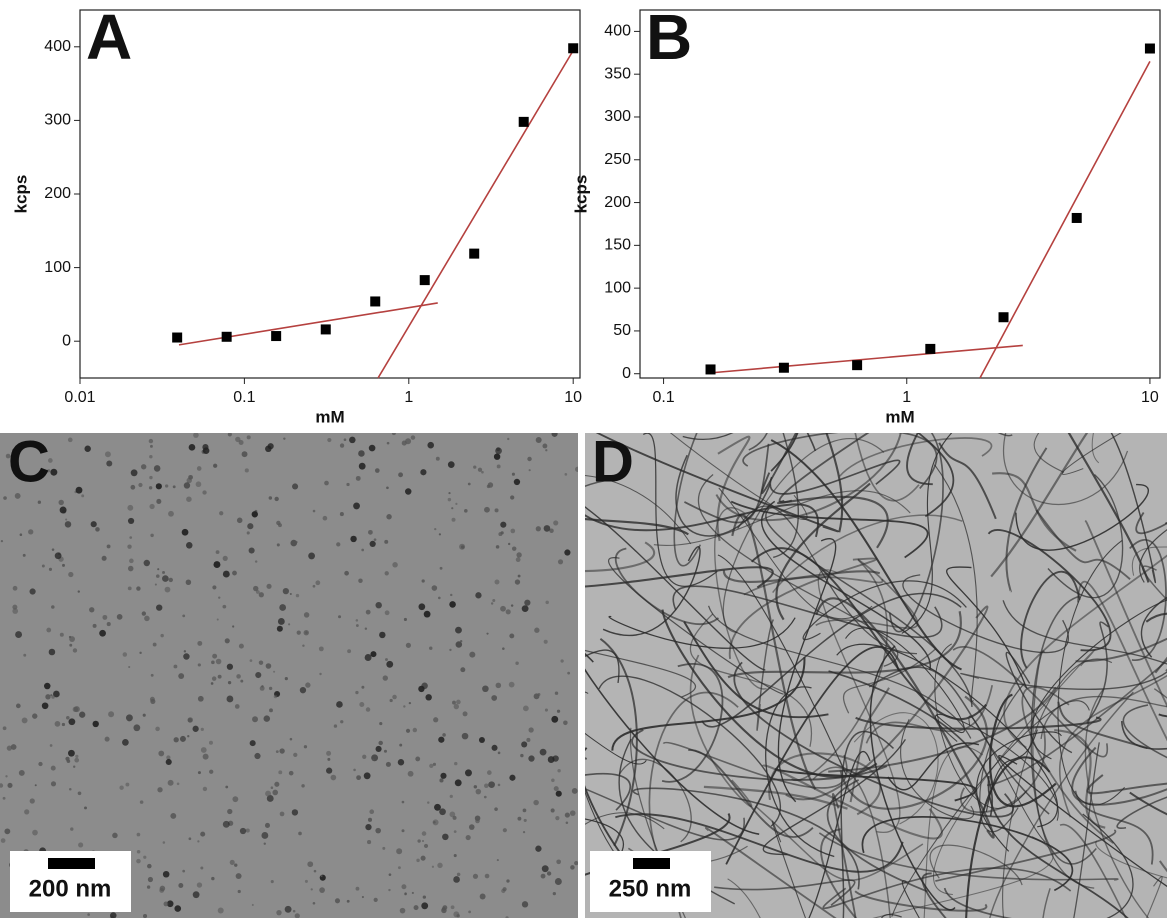 This screenshot has width=1169, height=920. I want to click on y-tick-label: 50, so click(622, 330).